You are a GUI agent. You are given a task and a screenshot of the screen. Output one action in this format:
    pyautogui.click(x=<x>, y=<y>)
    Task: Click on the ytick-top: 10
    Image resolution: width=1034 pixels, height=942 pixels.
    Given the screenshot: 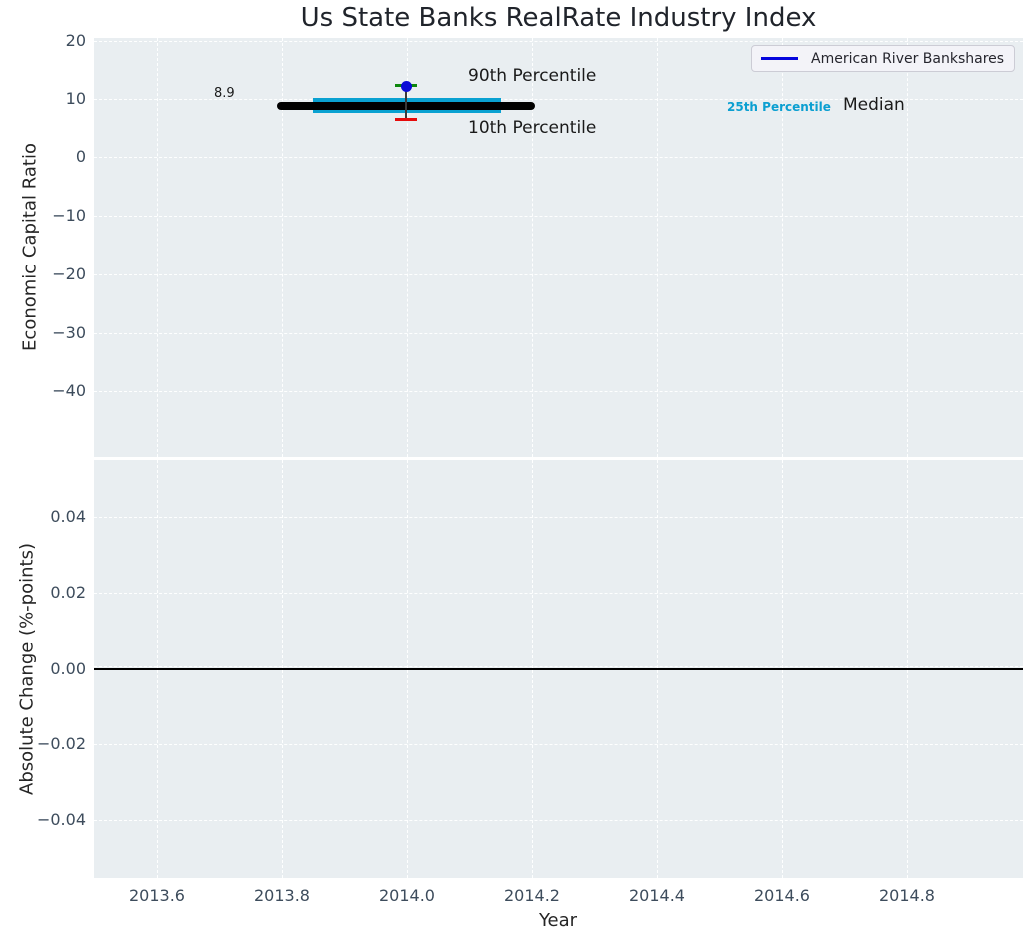 What is the action you would take?
    pyautogui.click(x=75, y=98)
    